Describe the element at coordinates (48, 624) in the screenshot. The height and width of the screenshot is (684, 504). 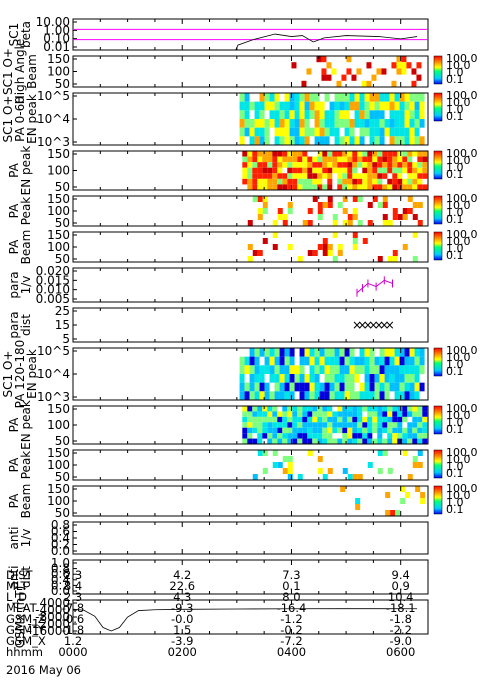
I see `ytick-label: -12000` at that location.